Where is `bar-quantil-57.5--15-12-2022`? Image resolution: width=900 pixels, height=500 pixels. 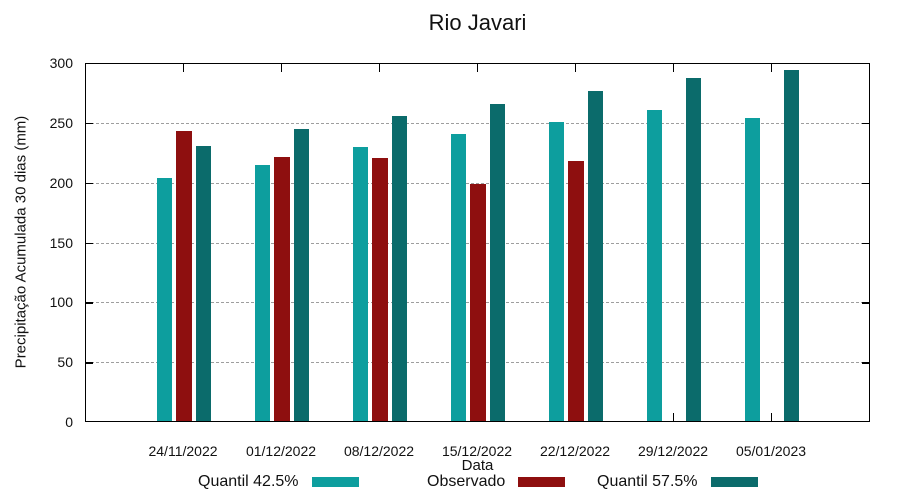
bar-quantil-57.5--15-12-2022 is located at coordinates (497, 262).